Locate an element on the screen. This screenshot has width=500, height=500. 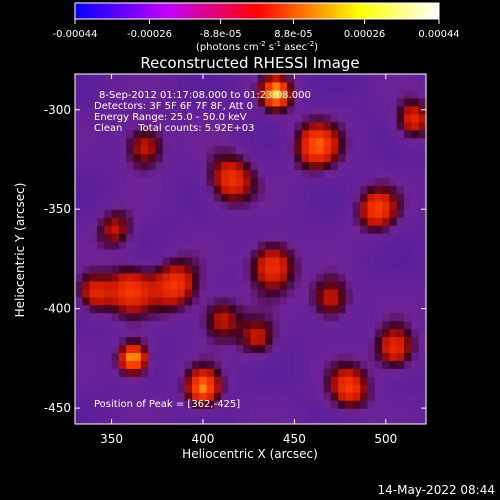
annotation-peak-position: Position of Peak = [362,-425] is located at coordinates (167, 404).